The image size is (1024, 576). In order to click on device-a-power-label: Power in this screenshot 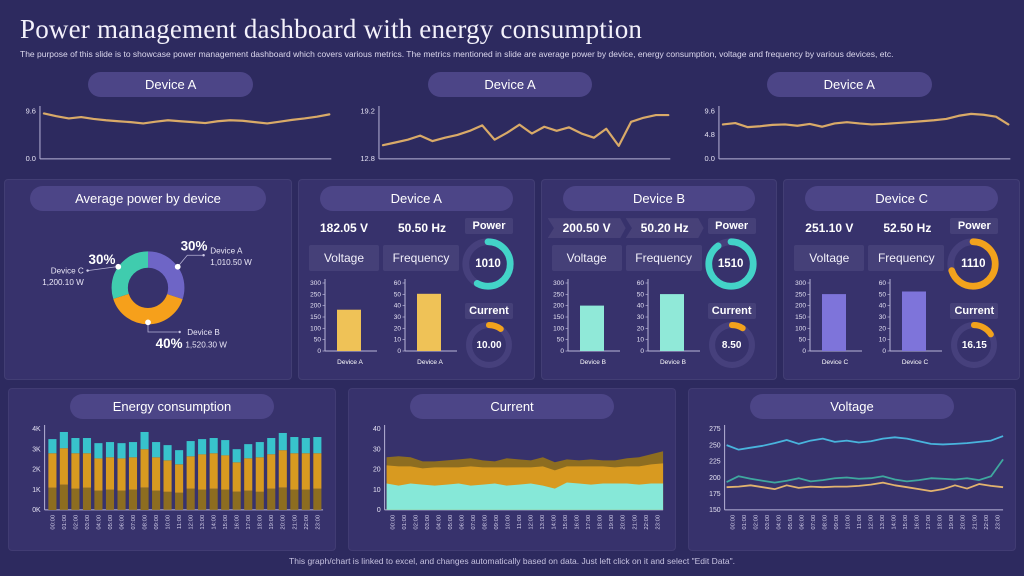, I will do `click(489, 226)`.